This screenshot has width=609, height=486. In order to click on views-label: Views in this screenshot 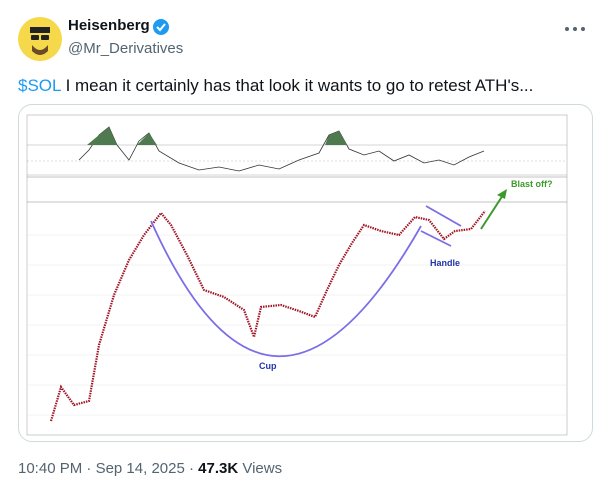, I will do `click(262, 468)`.